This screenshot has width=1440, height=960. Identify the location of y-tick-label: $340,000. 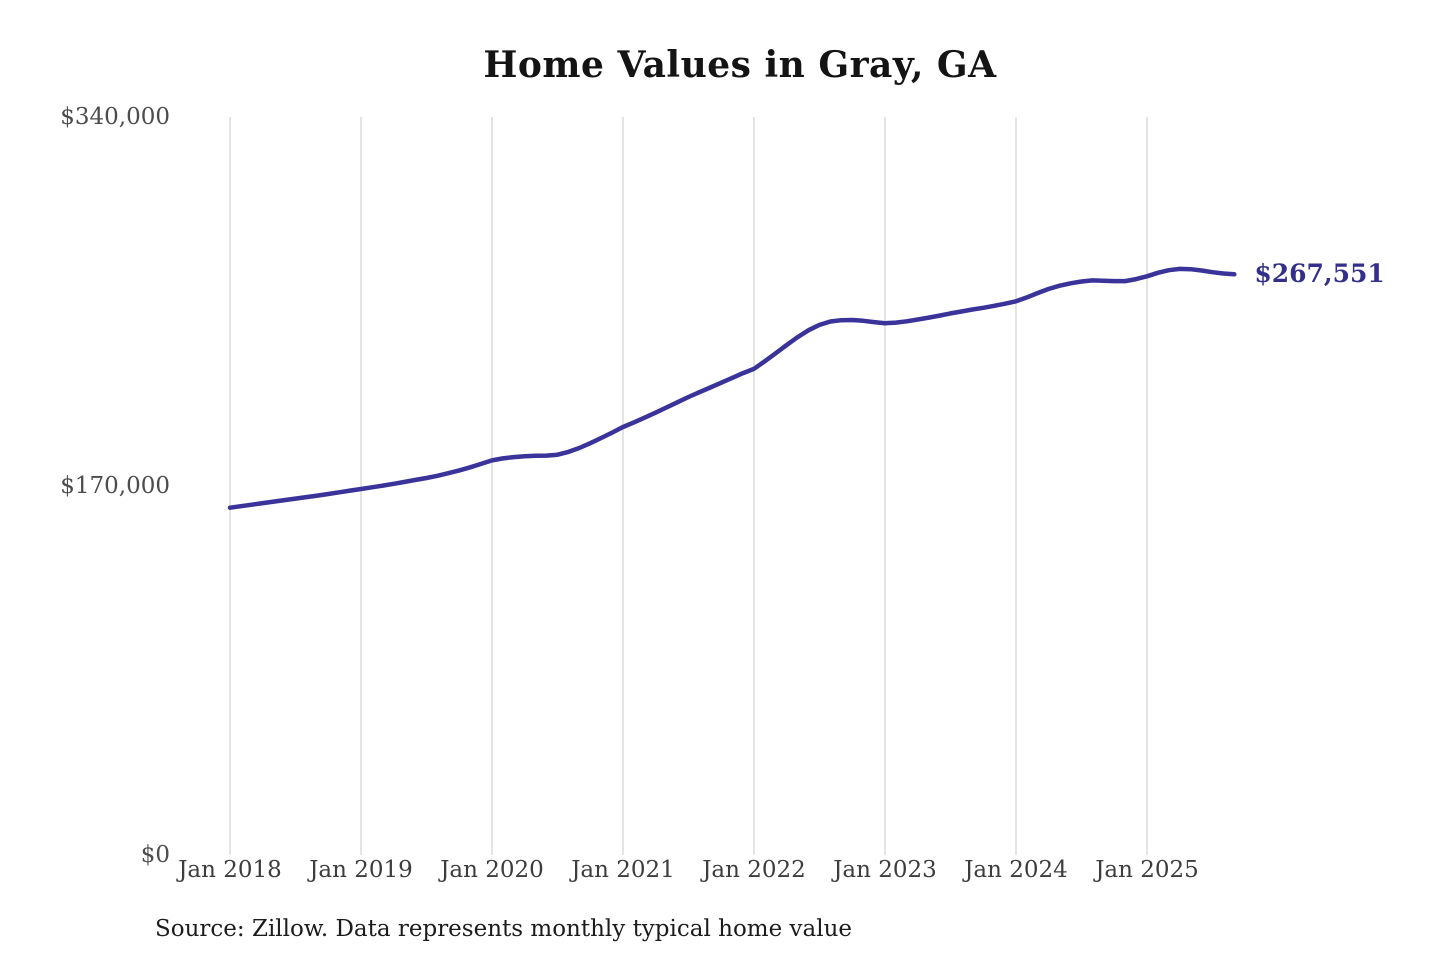
(115, 117).